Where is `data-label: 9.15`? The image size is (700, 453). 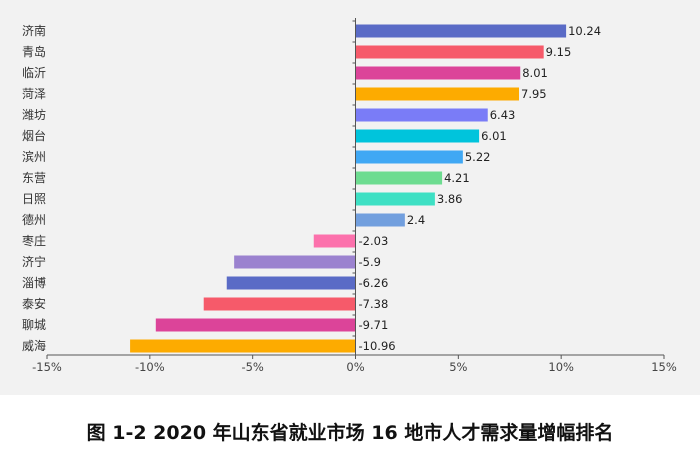 data-label: 9.15 is located at coordinates (559, 52).